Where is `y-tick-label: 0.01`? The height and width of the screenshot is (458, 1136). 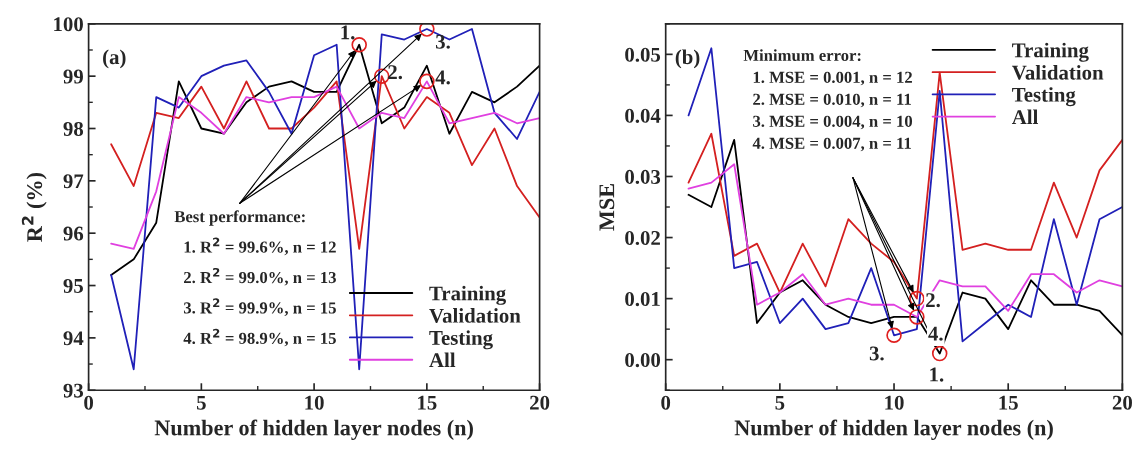 y-tick-label: 0.01 is located at coordinates (642, 299).